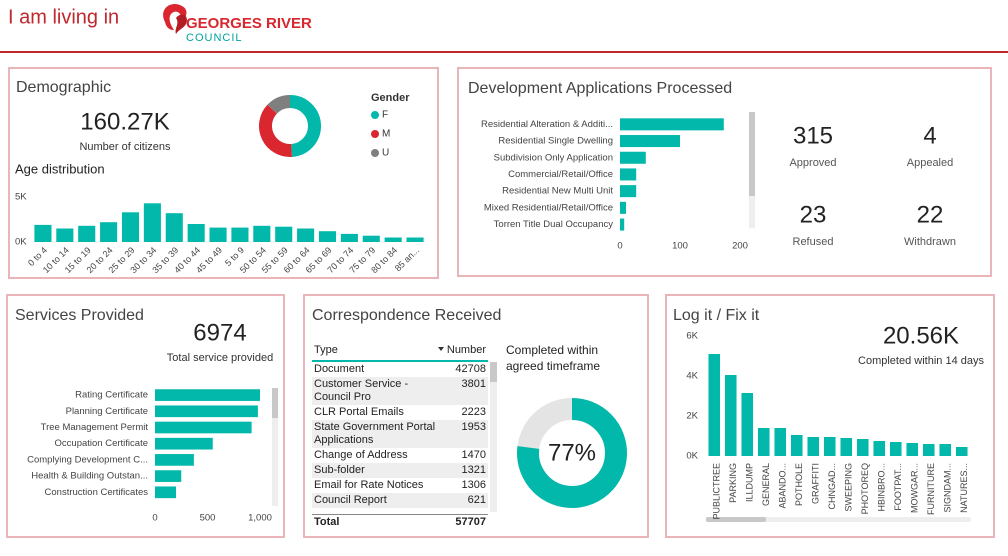 The height and width of the screenshot is (556, 1008). What do you see at coordinates (369, 485) in the screenshot?
I see `cell: Email for Rate Notices` at bounding box center [369, 485].